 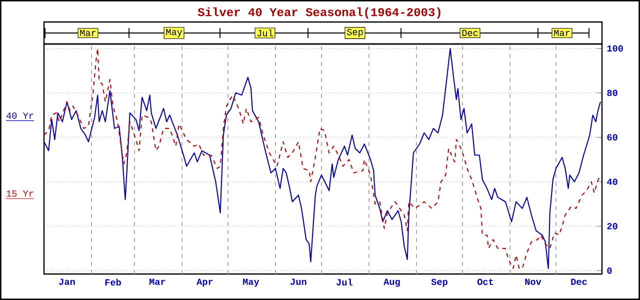 What do you see at coordinates (174, 33) in the screenshot?
I see `text: May` at bounding box center [174, 33].